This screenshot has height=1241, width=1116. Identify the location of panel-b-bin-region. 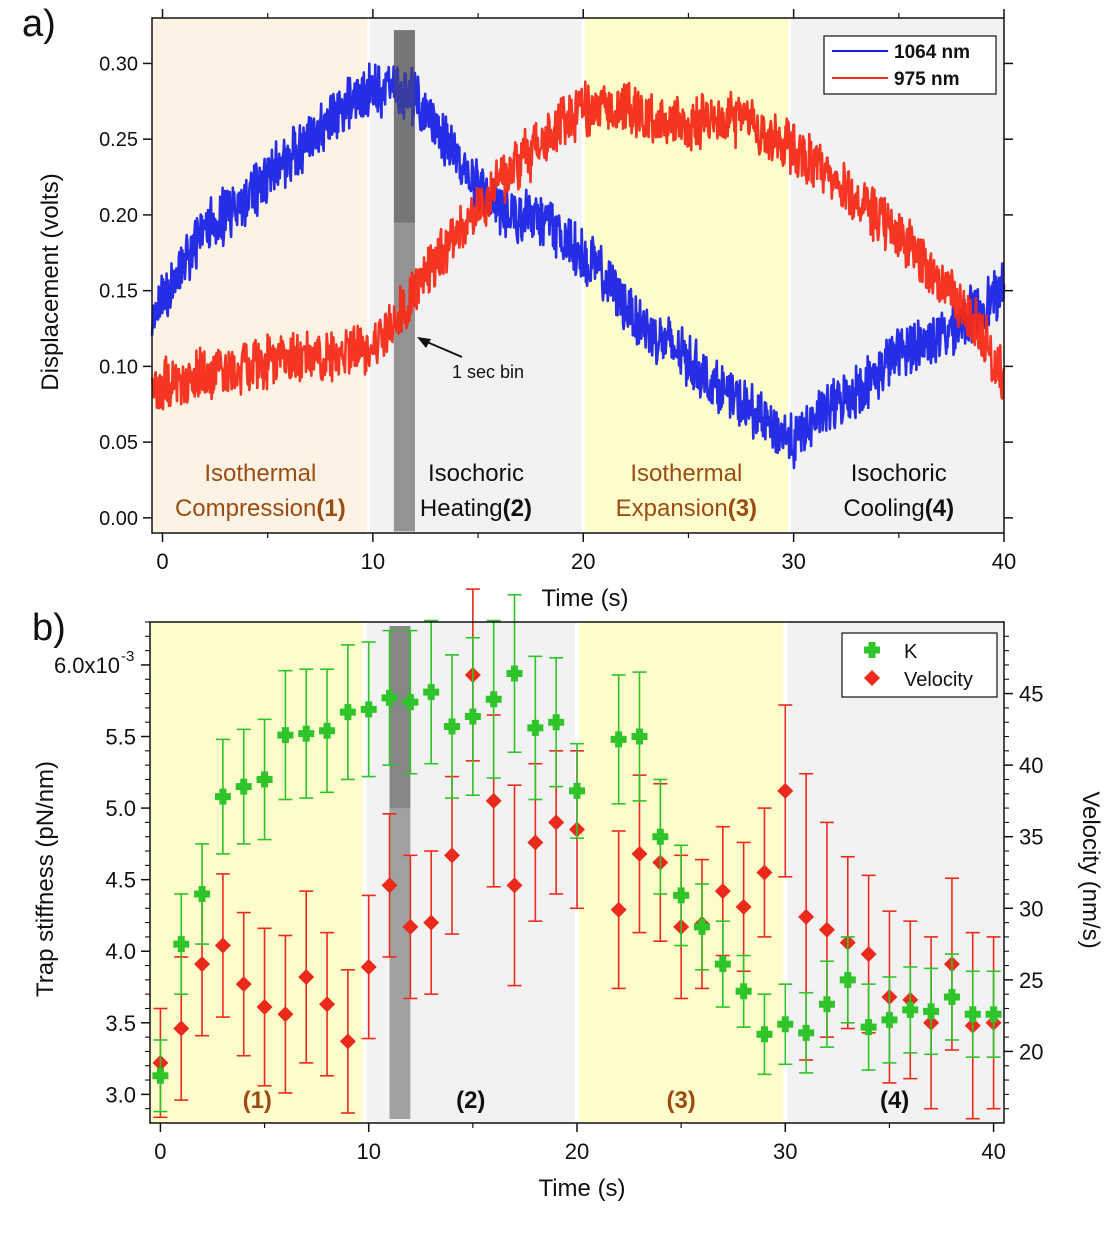
(400, 872).